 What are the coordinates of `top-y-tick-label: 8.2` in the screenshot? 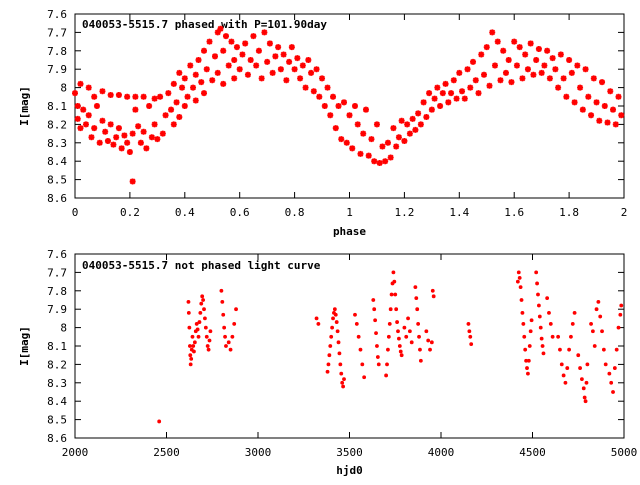 It's located at (57, 124).